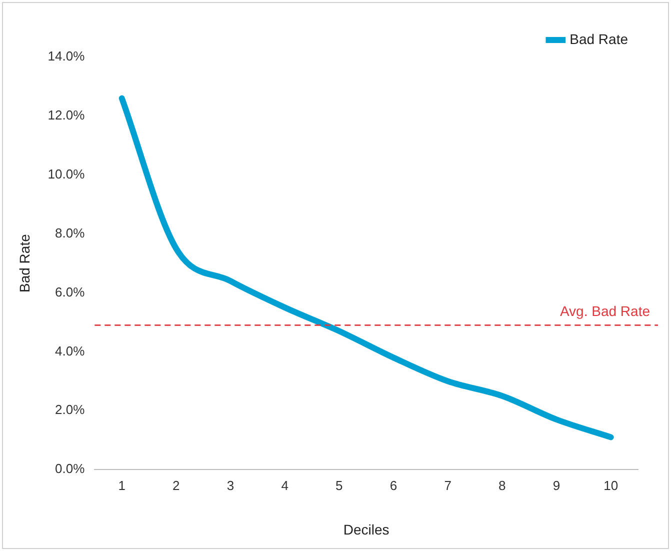 This screenshot has height=551, width=671. I want to click on y-tick-label: 2.0%, so click(70, 410).